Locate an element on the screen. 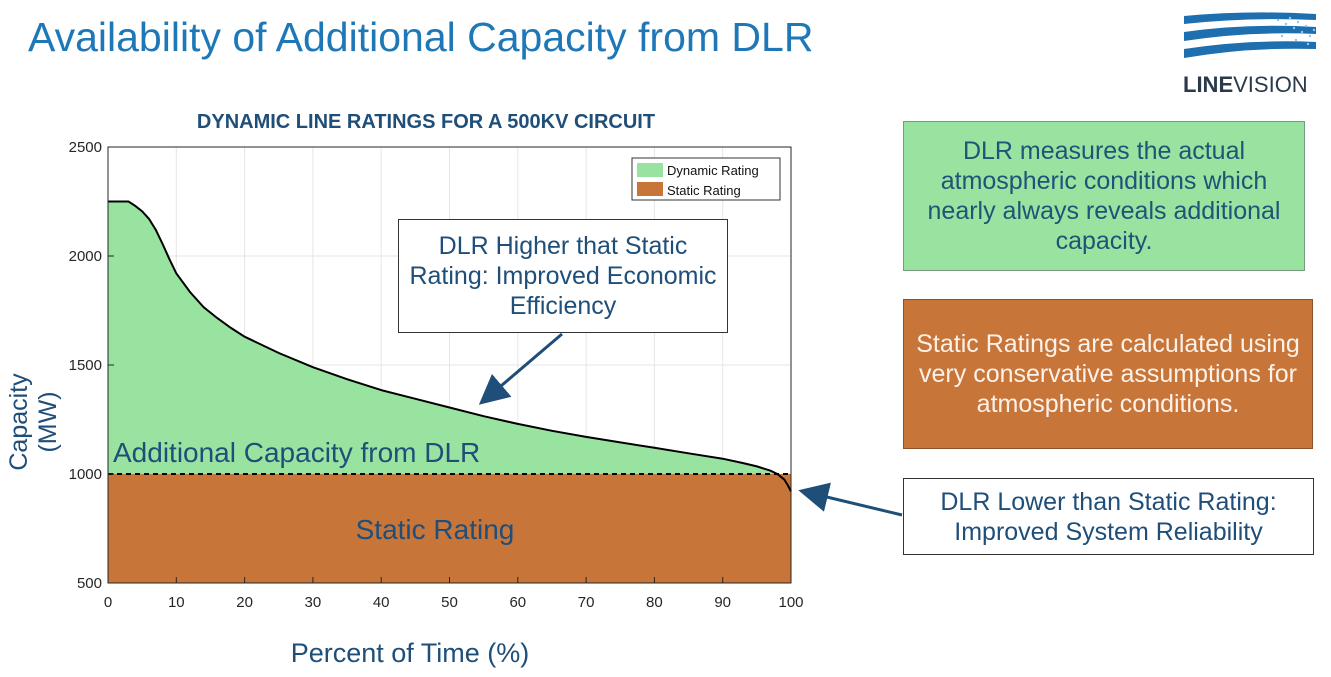 Image resolution: width=1331 pixels, height=677 pixels. static-rating-label: Static Rating is located at coordinates (435, 529).